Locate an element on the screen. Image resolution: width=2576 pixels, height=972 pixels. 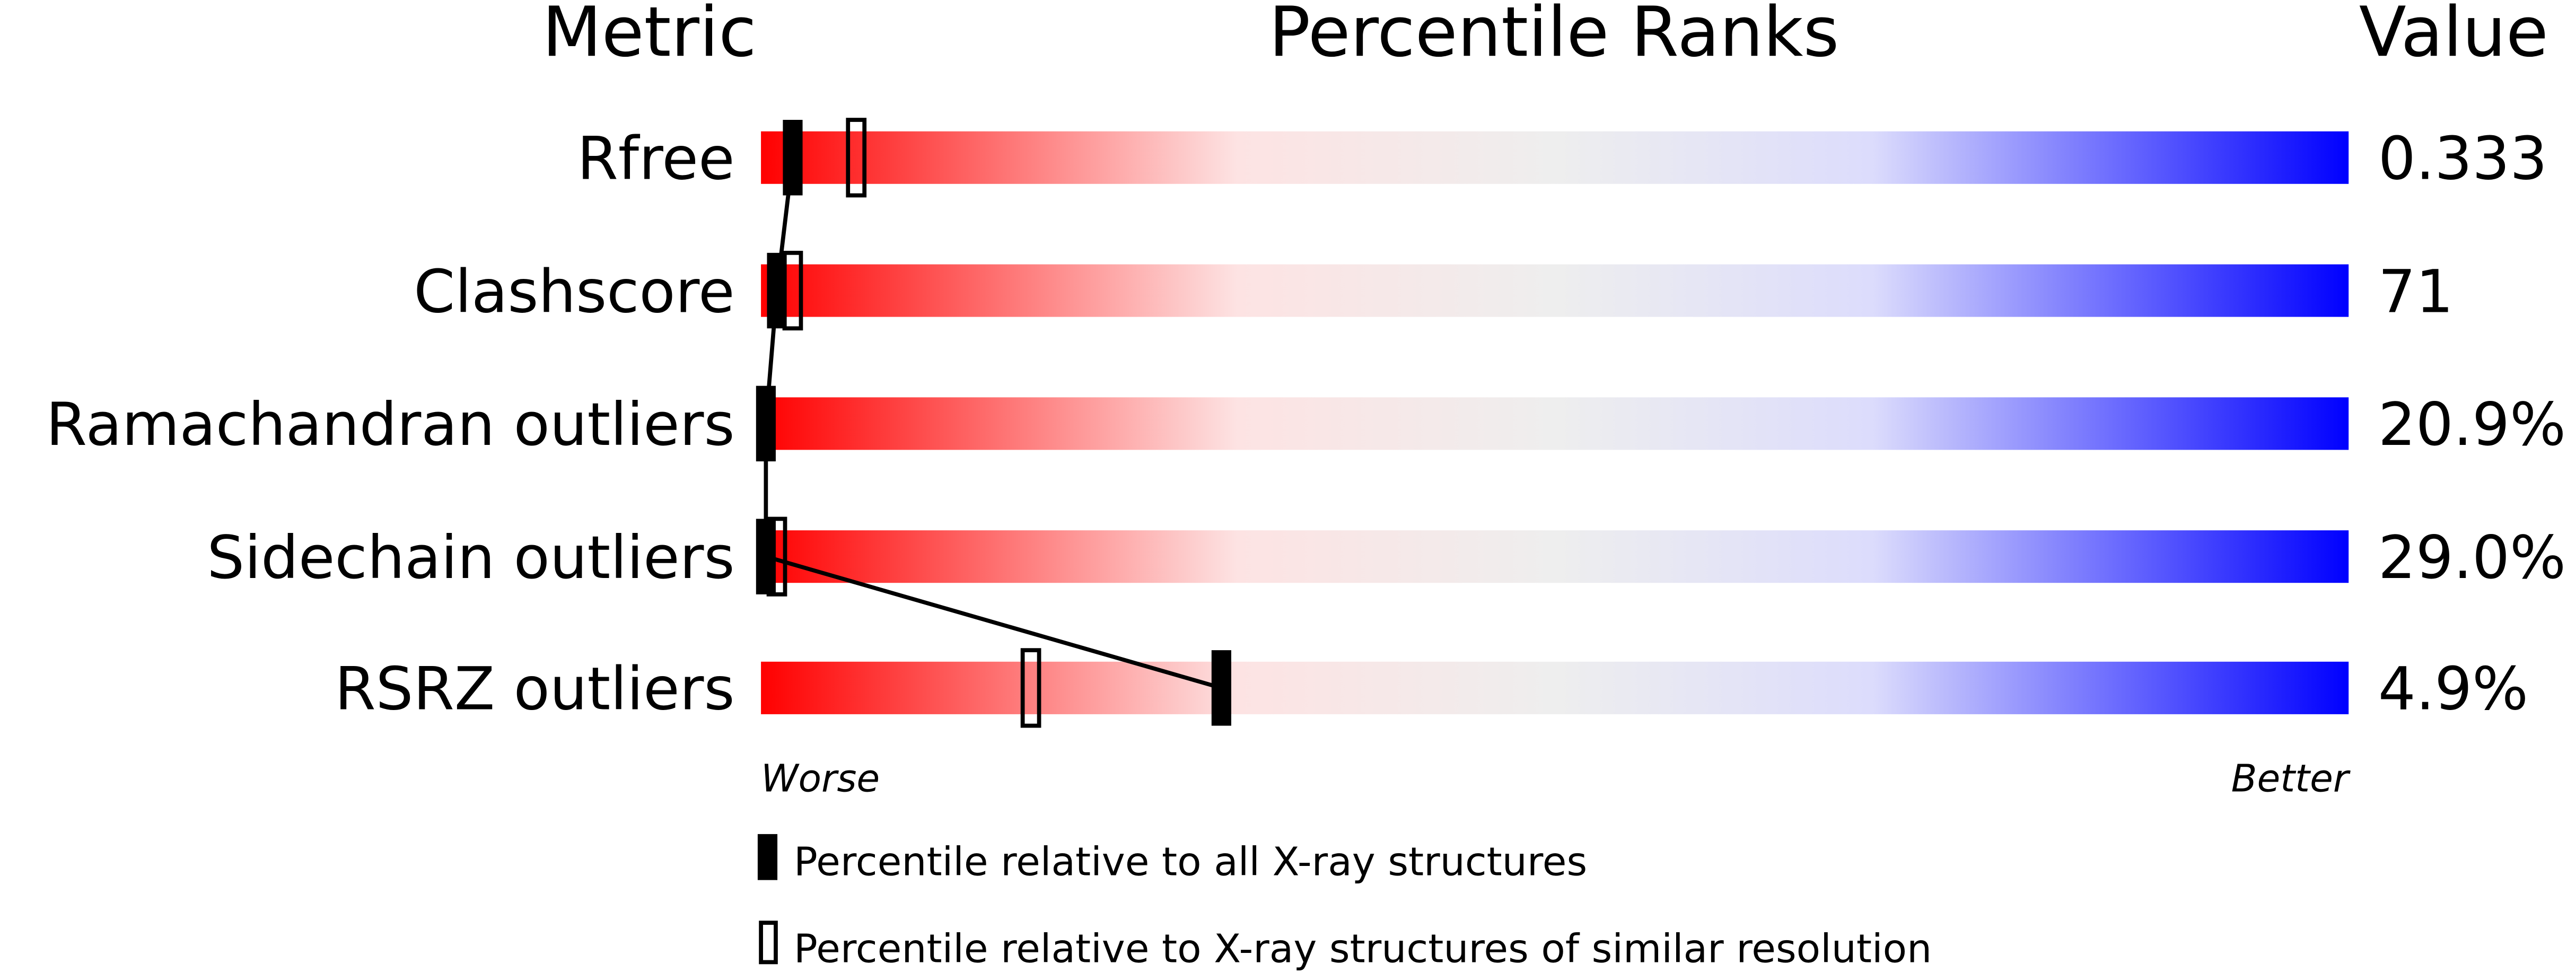
metric-value: 20.9% is located at coordinates (2472, 425).